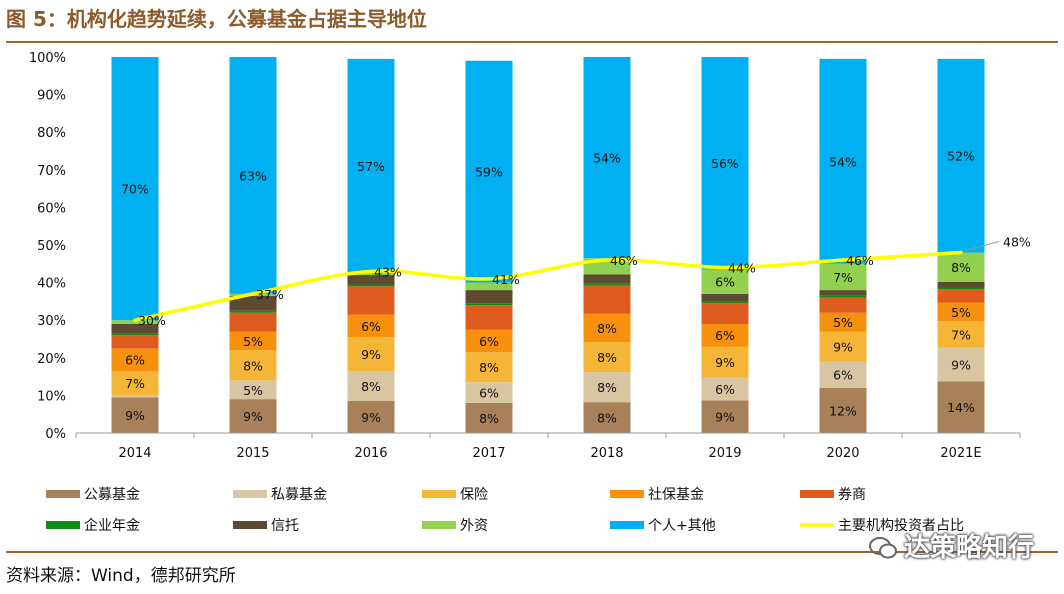  I want to click on line-layer: 30% 37% 43% 41% 46% 44% 46% 48%, so click(582, 281).